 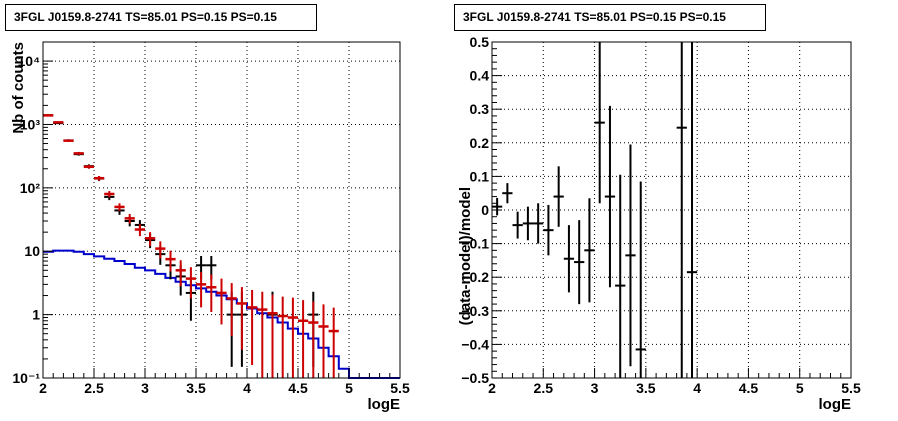 I want to click on y-tick-label: 10³, so click(x=30, y=124).